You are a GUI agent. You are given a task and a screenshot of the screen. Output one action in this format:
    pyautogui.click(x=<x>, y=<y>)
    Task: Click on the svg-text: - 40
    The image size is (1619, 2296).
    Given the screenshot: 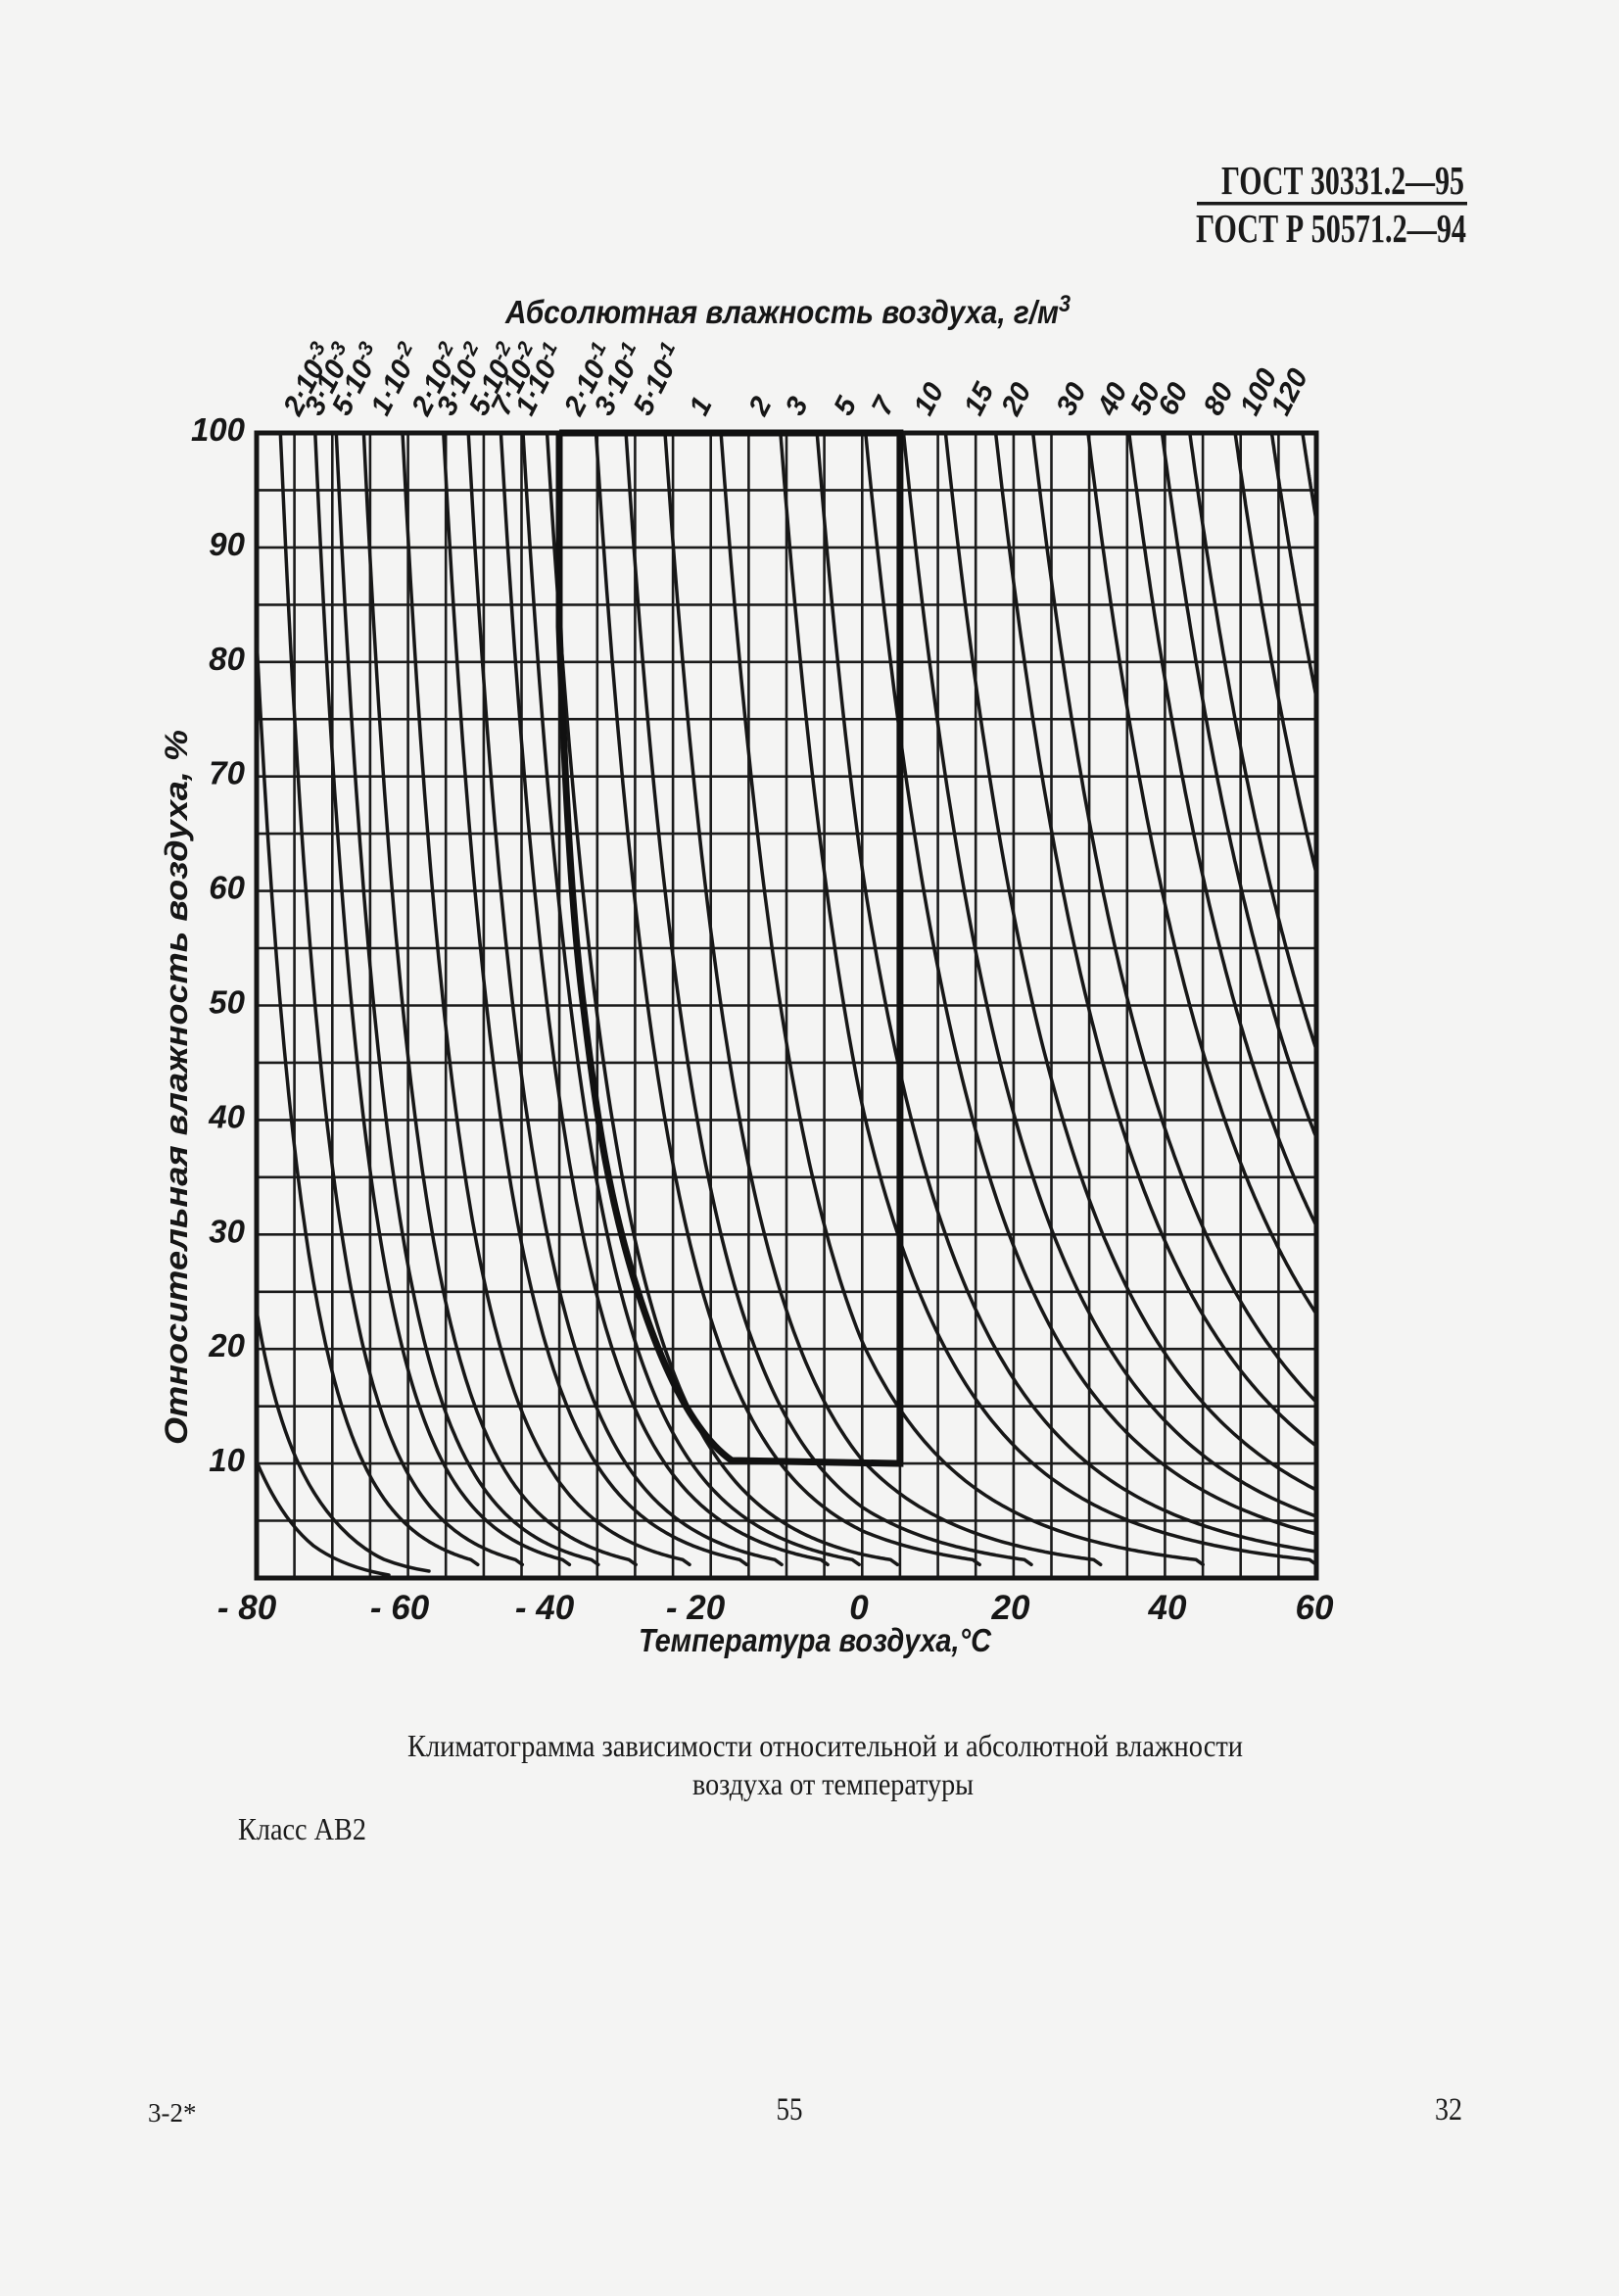 What is the action you would take?
    pyautogui.click(x=545, y=1608)
    